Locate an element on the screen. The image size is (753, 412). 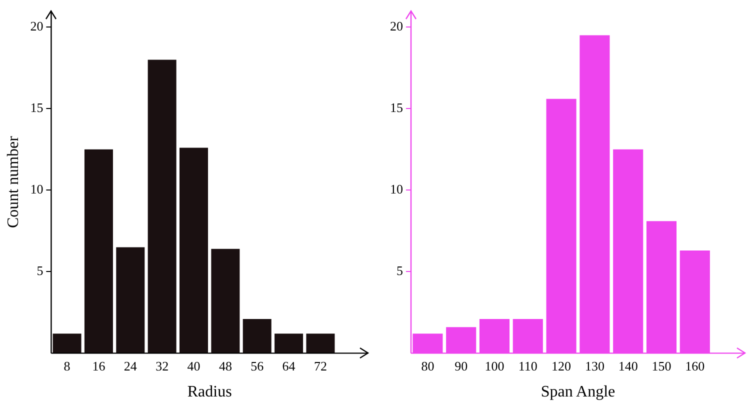
x-tick-label: 24 is located at coordinates (131, 366).